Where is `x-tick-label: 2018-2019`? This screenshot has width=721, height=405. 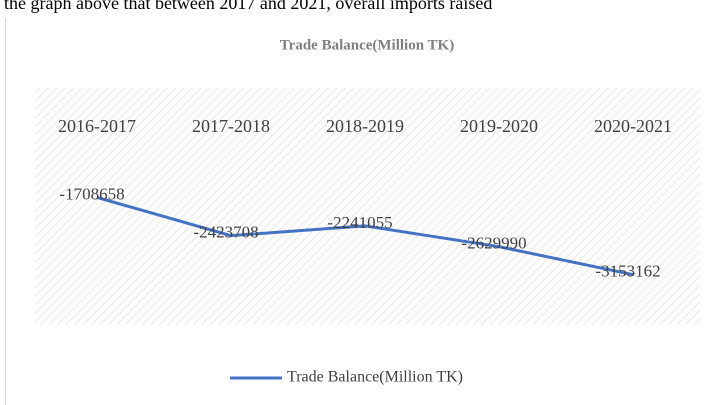 x-tick-label: 2018-2019 is located at coordinates (365, 126).